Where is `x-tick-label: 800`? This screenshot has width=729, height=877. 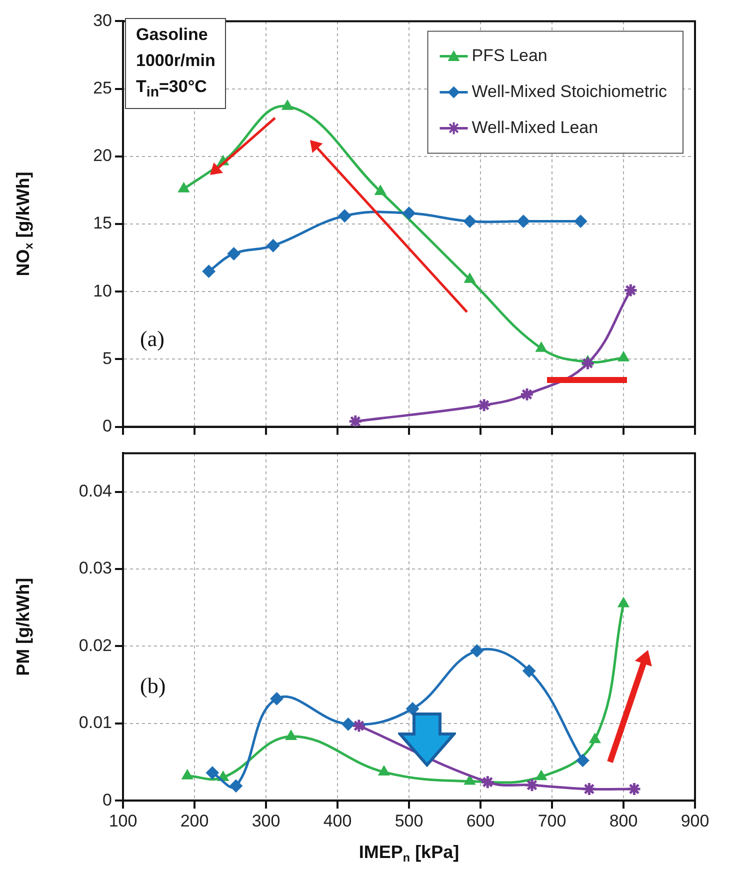
x-tick-label: 800 is located at coordinates (623, 820).